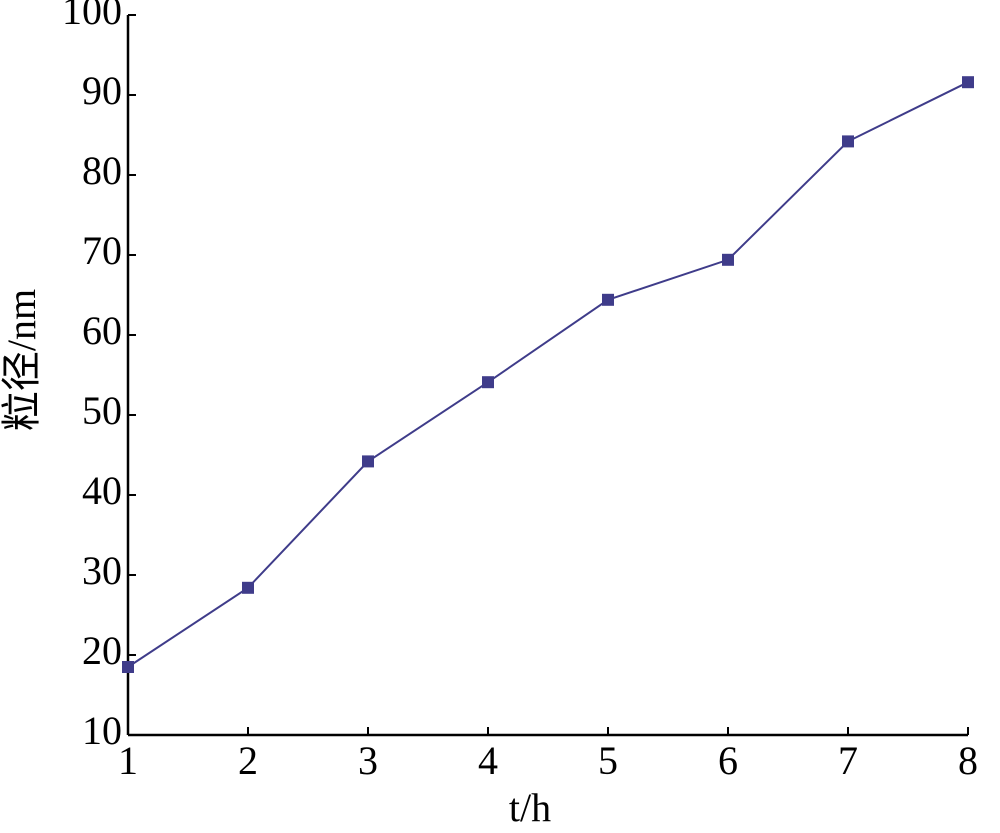 The height and width of the screenshot is (833, 1000). What do you see at coordinates (102, 650) in the screenshot?
I see `y-tick-label: 20` at bounding box center [102, 650].